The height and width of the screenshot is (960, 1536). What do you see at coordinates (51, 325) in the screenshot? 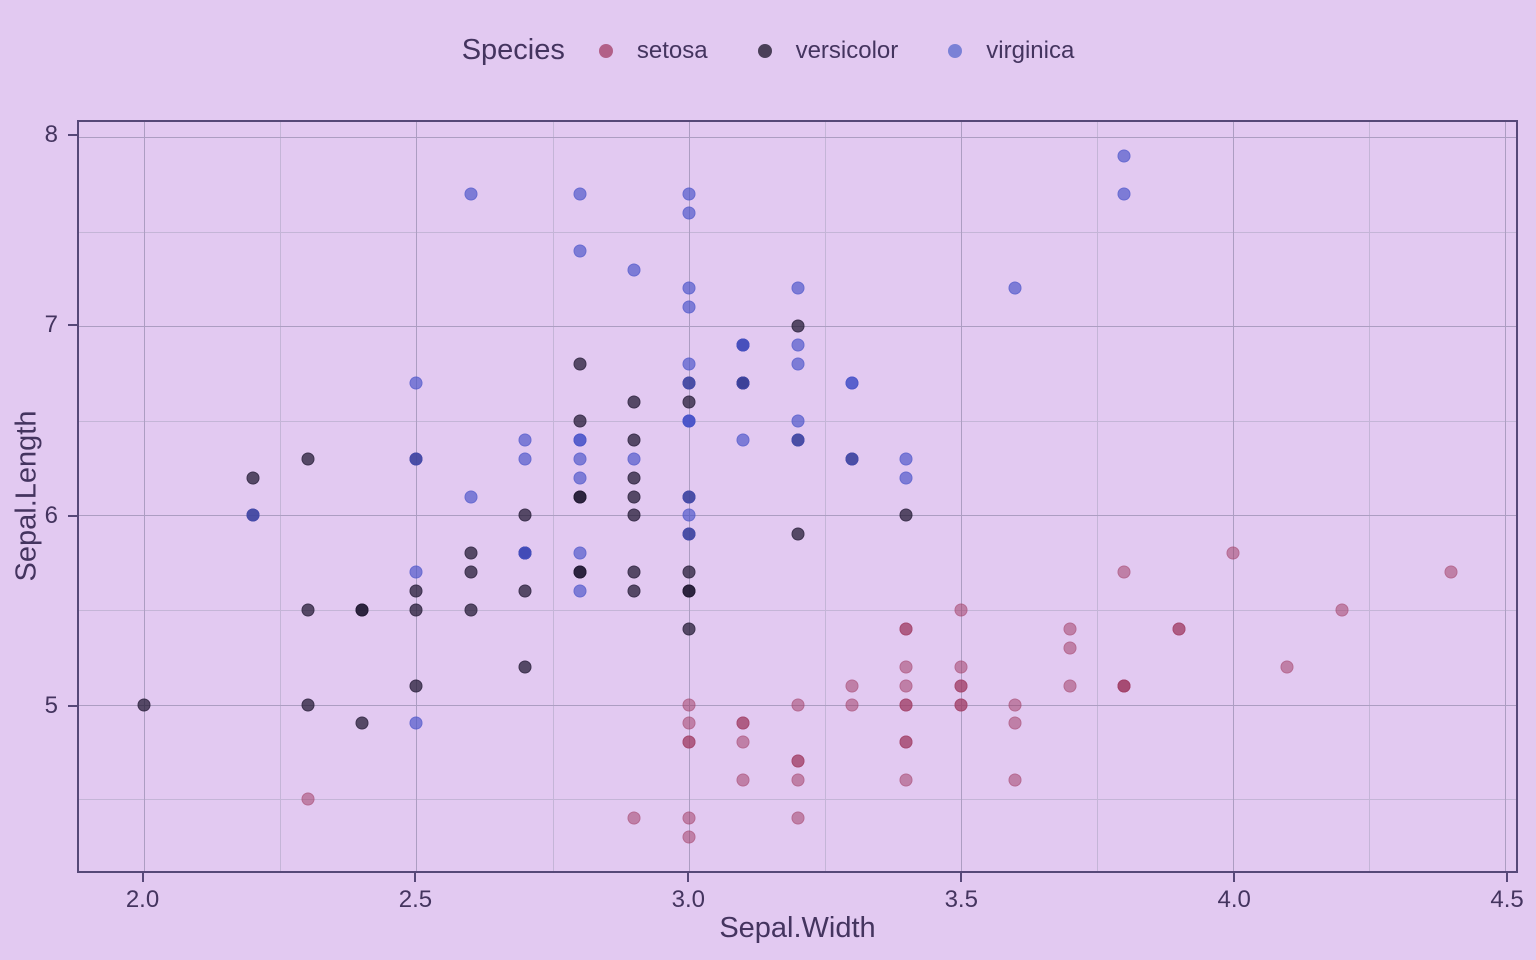
I see `y-tick-label: 7` at bounding box center [51, 325].